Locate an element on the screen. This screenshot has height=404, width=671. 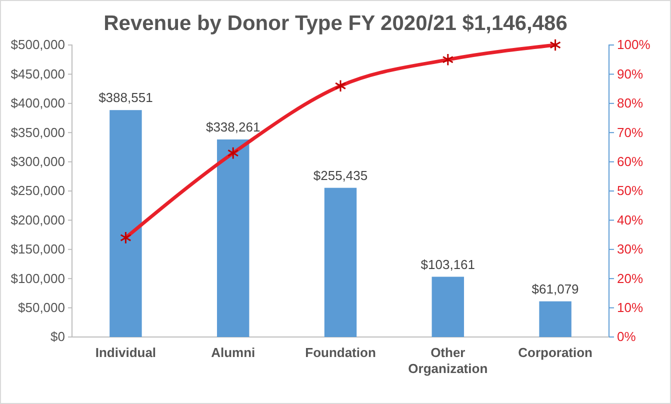
x-tick-label: Foundation is located at coordinates (340, 352).